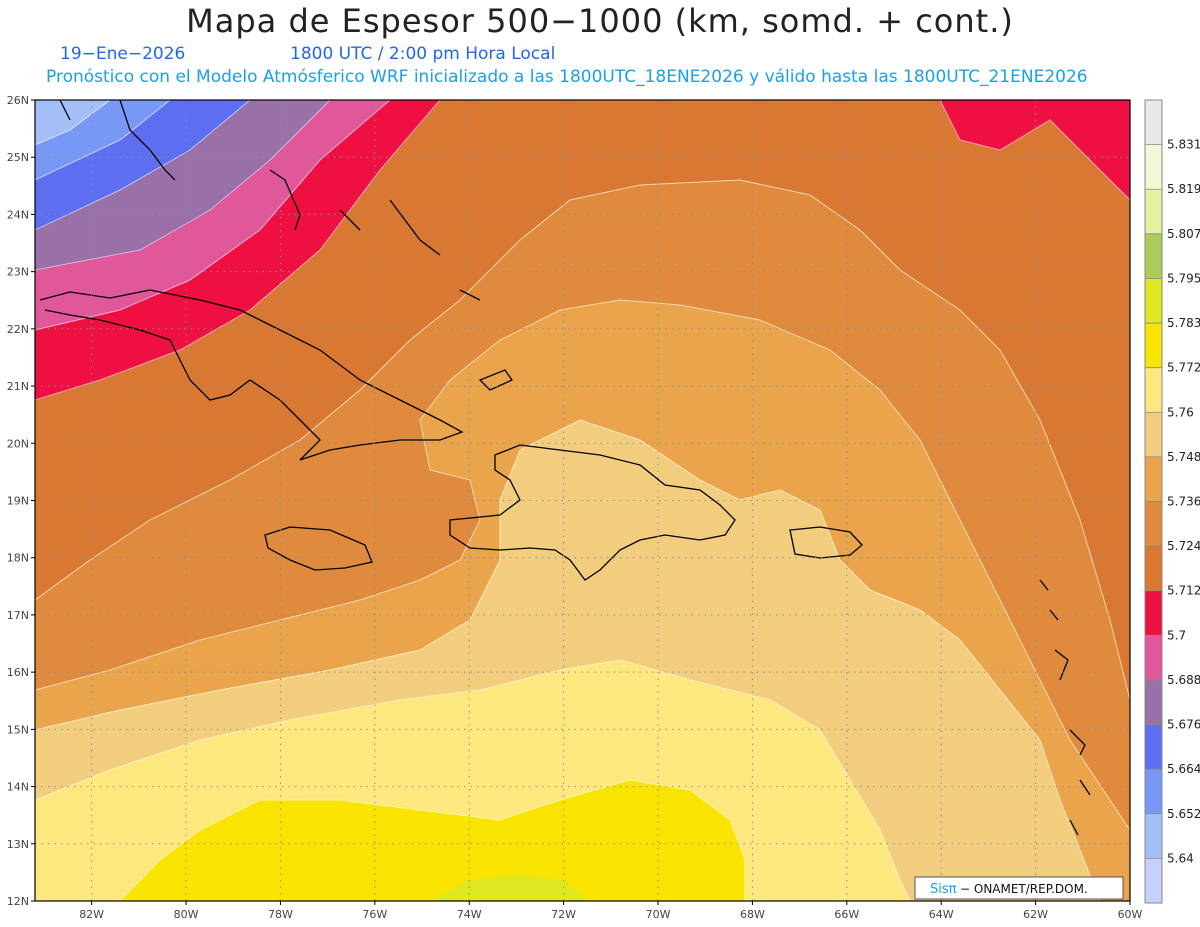  I want to click on lat-tick-label: 22N, so click(18, 329).